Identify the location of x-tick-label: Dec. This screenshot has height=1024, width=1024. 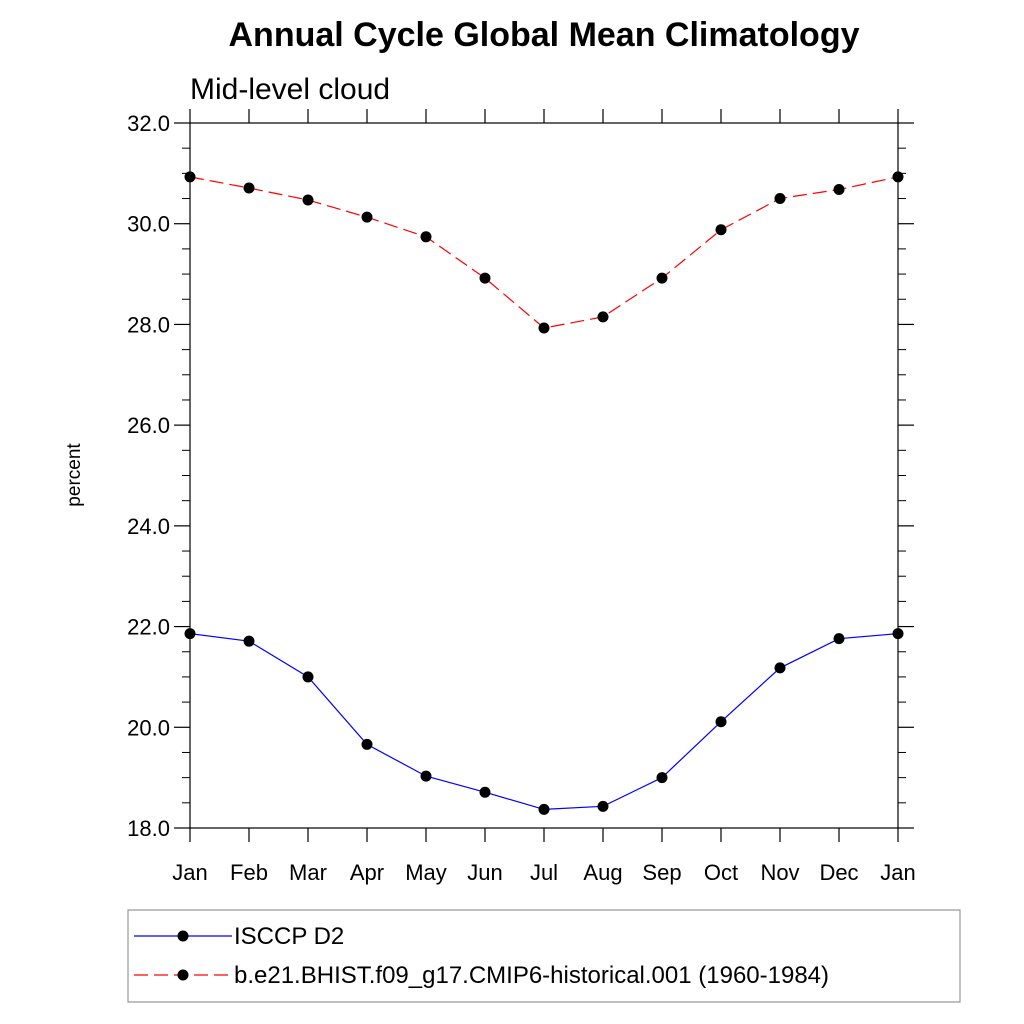
(838, 872).